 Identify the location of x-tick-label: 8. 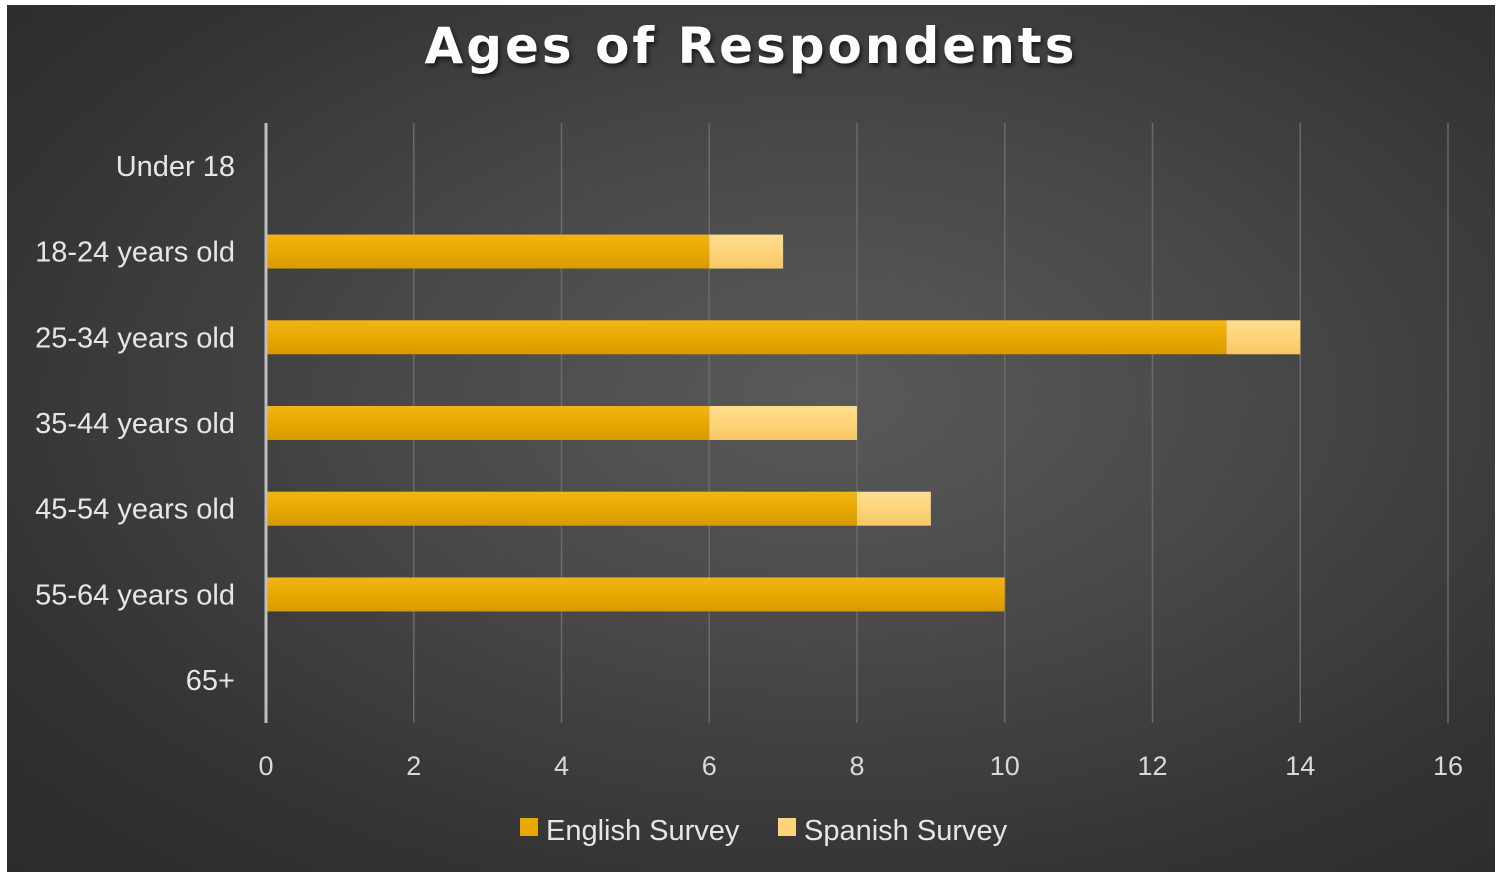
(856, 766).